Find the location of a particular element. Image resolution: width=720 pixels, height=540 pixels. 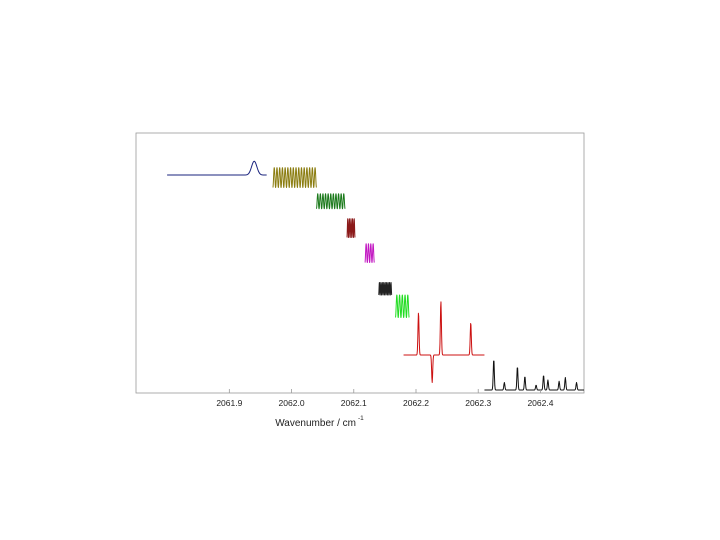

x-tick-label-4: 2062.2 is located at coordinates (416, 403).